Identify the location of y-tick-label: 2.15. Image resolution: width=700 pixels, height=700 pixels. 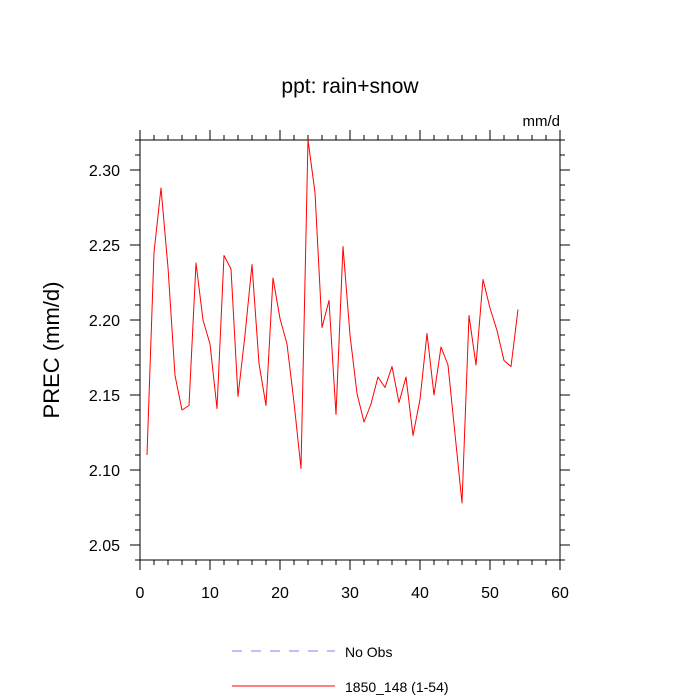
(104, 396).